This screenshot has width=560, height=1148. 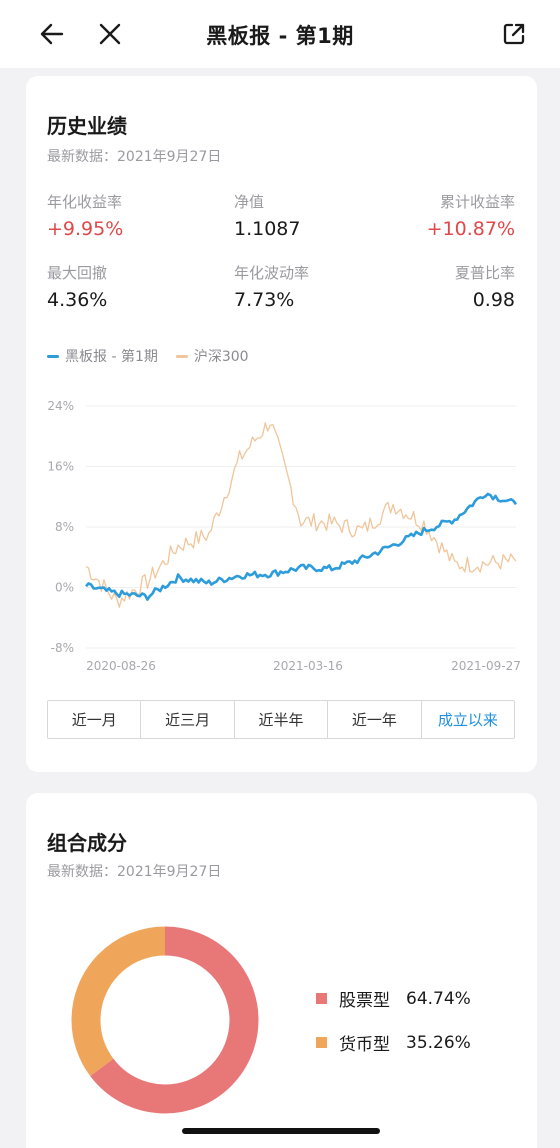 I want to click on pie-percent-money: 35.26%, so click(x=438, y=1042).